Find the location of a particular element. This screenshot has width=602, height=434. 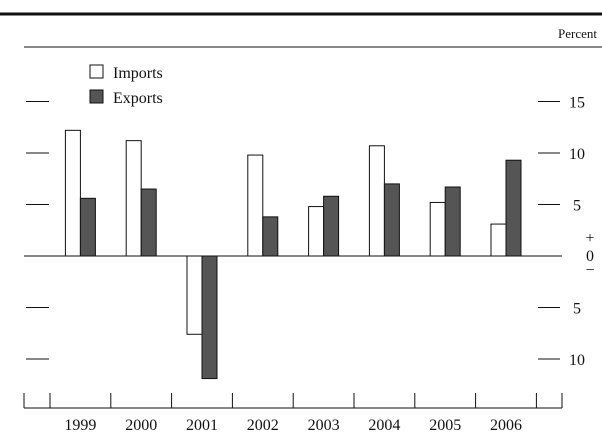

y-tick-label-zero: 0 is located at coordinates (590, 256).